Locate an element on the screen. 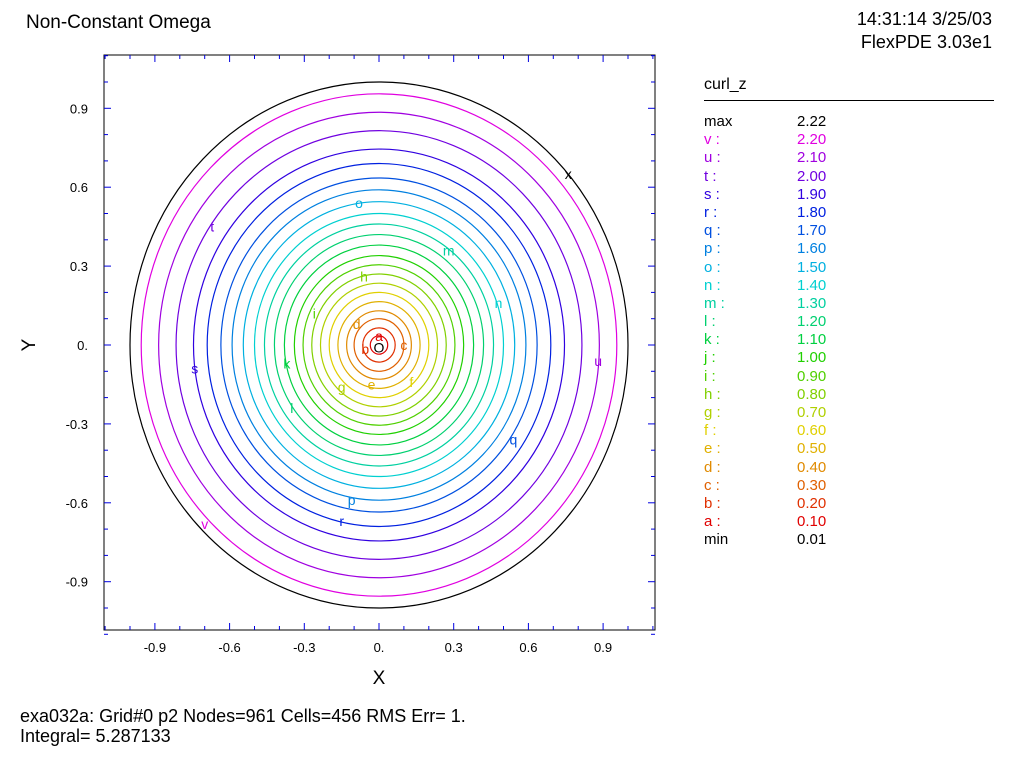 Image resolution: width=1024 pixels, height=768 pixels. legend-row-o: o : 1.50 is located at coordinates (849, 268).